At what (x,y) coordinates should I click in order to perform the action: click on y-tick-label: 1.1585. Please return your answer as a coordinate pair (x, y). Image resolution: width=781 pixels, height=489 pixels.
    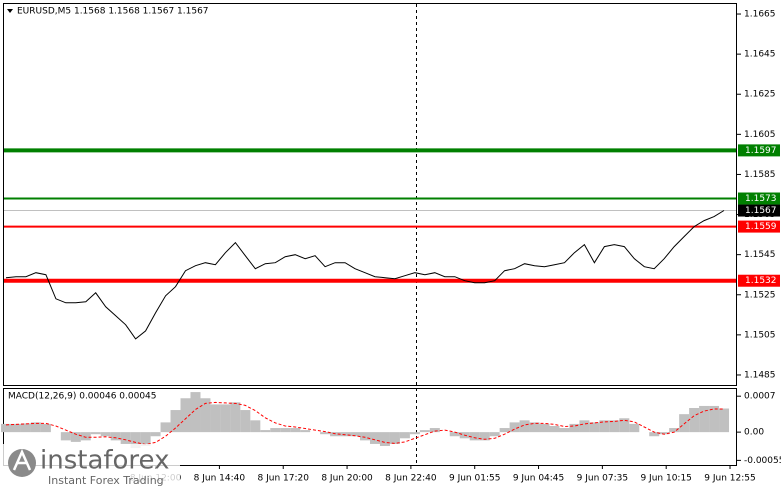
    Looking at the image, I should click on (760, 175).